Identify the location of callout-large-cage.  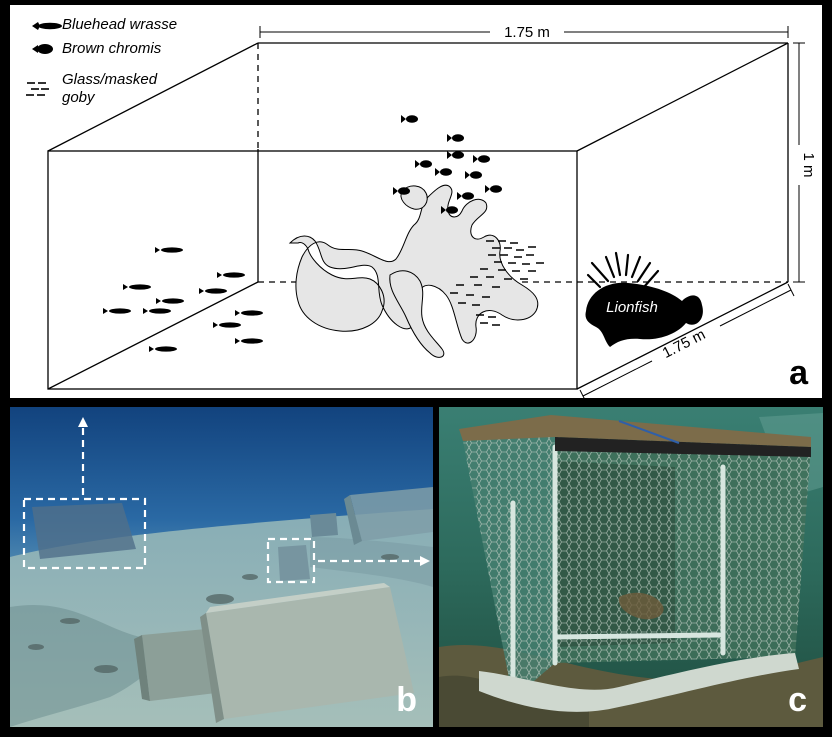
(84, 498).